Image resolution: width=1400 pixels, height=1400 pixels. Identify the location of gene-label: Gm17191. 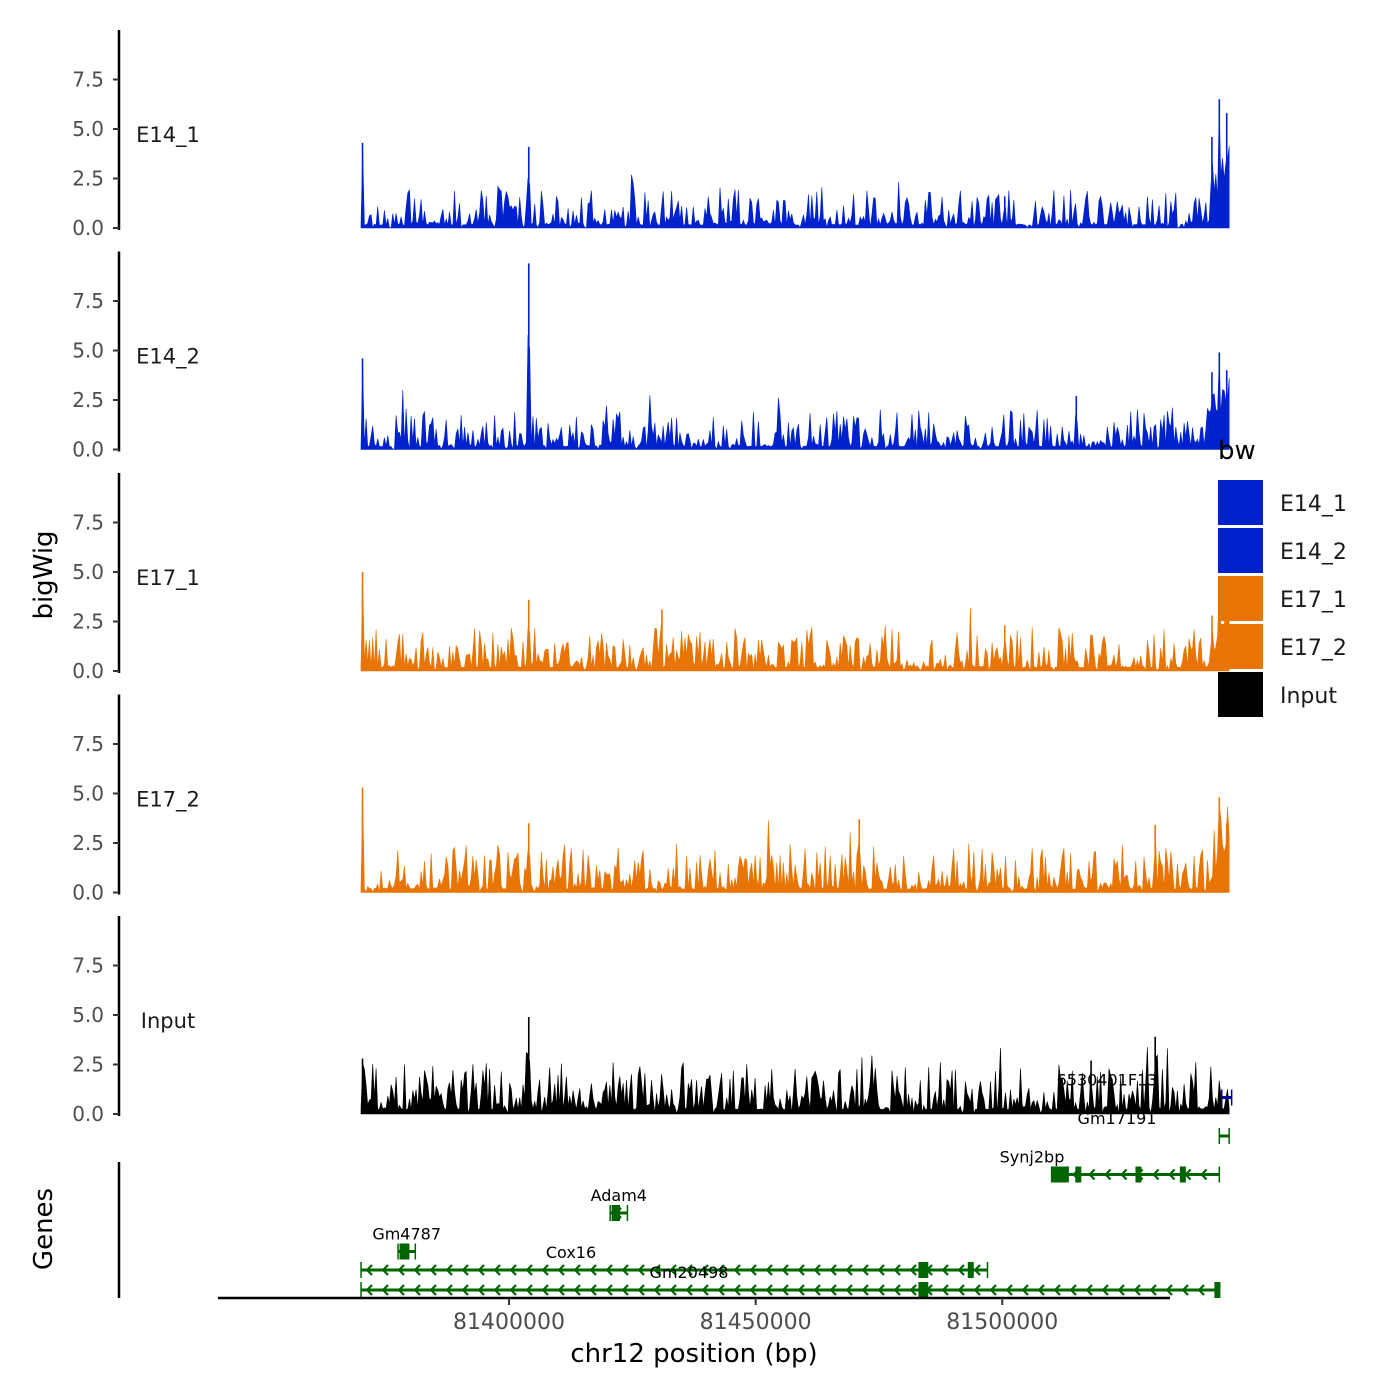
(1117, 1118).